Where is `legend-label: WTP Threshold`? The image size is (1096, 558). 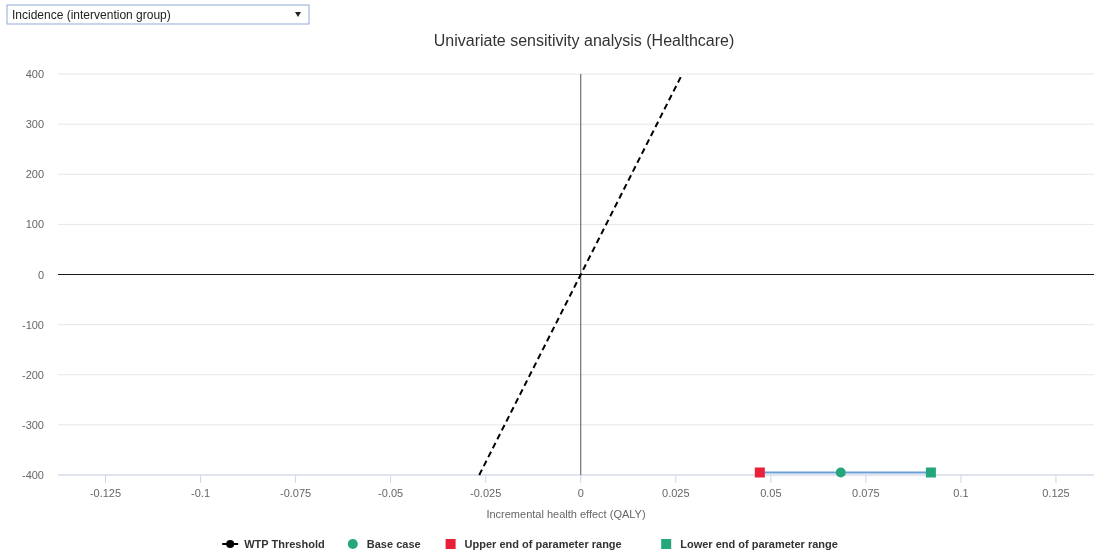 legend-label: WTP Threshold is located at coordinates (284, 544).